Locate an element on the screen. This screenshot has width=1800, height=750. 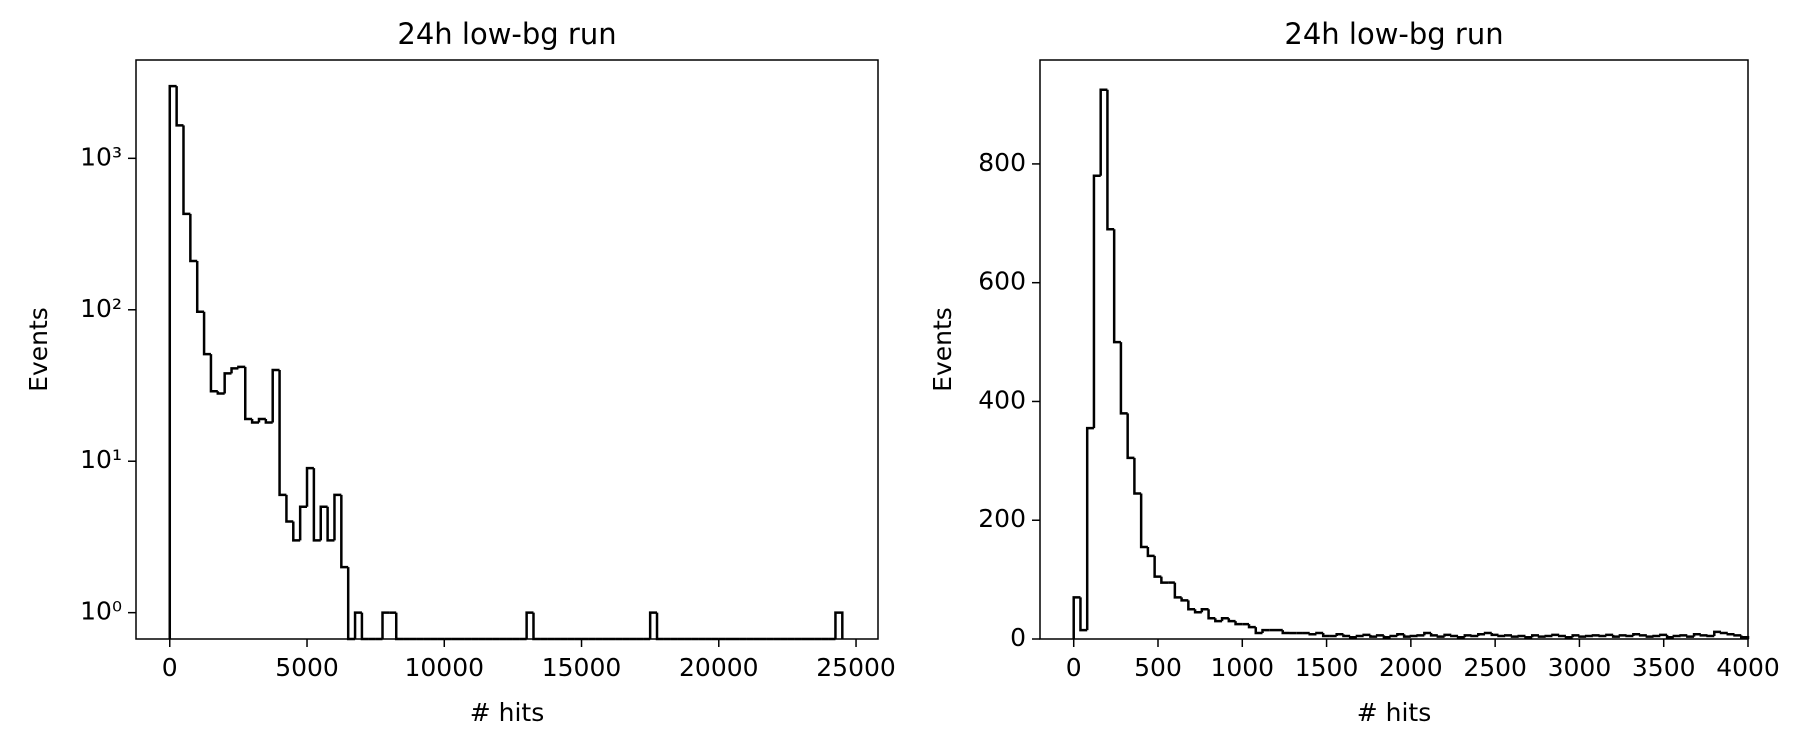
y-tick-label: 800 is located at coordinates (1002, 162).